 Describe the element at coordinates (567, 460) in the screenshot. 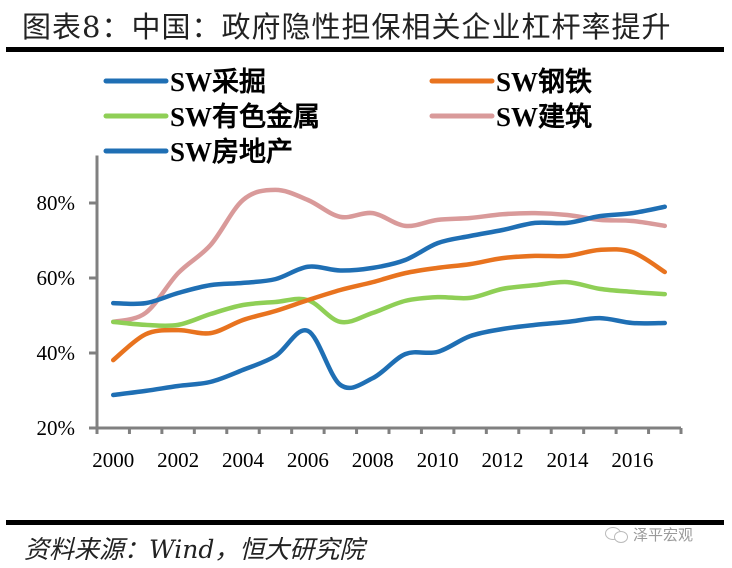

I see `x-tick-label: 2014` at that location.